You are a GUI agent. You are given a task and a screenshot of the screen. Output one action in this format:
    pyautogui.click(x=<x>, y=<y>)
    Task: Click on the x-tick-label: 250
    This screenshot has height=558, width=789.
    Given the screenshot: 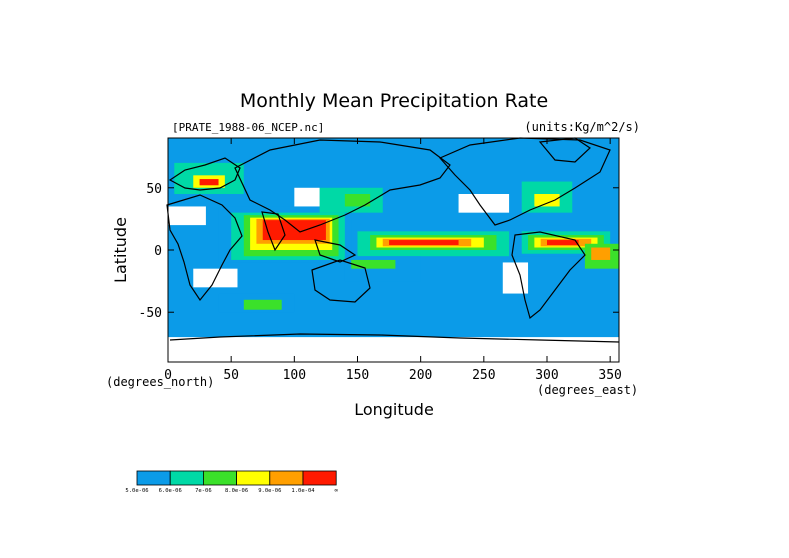 What is the action you would take?
    pyautogui.click(x=483, y=375)
    